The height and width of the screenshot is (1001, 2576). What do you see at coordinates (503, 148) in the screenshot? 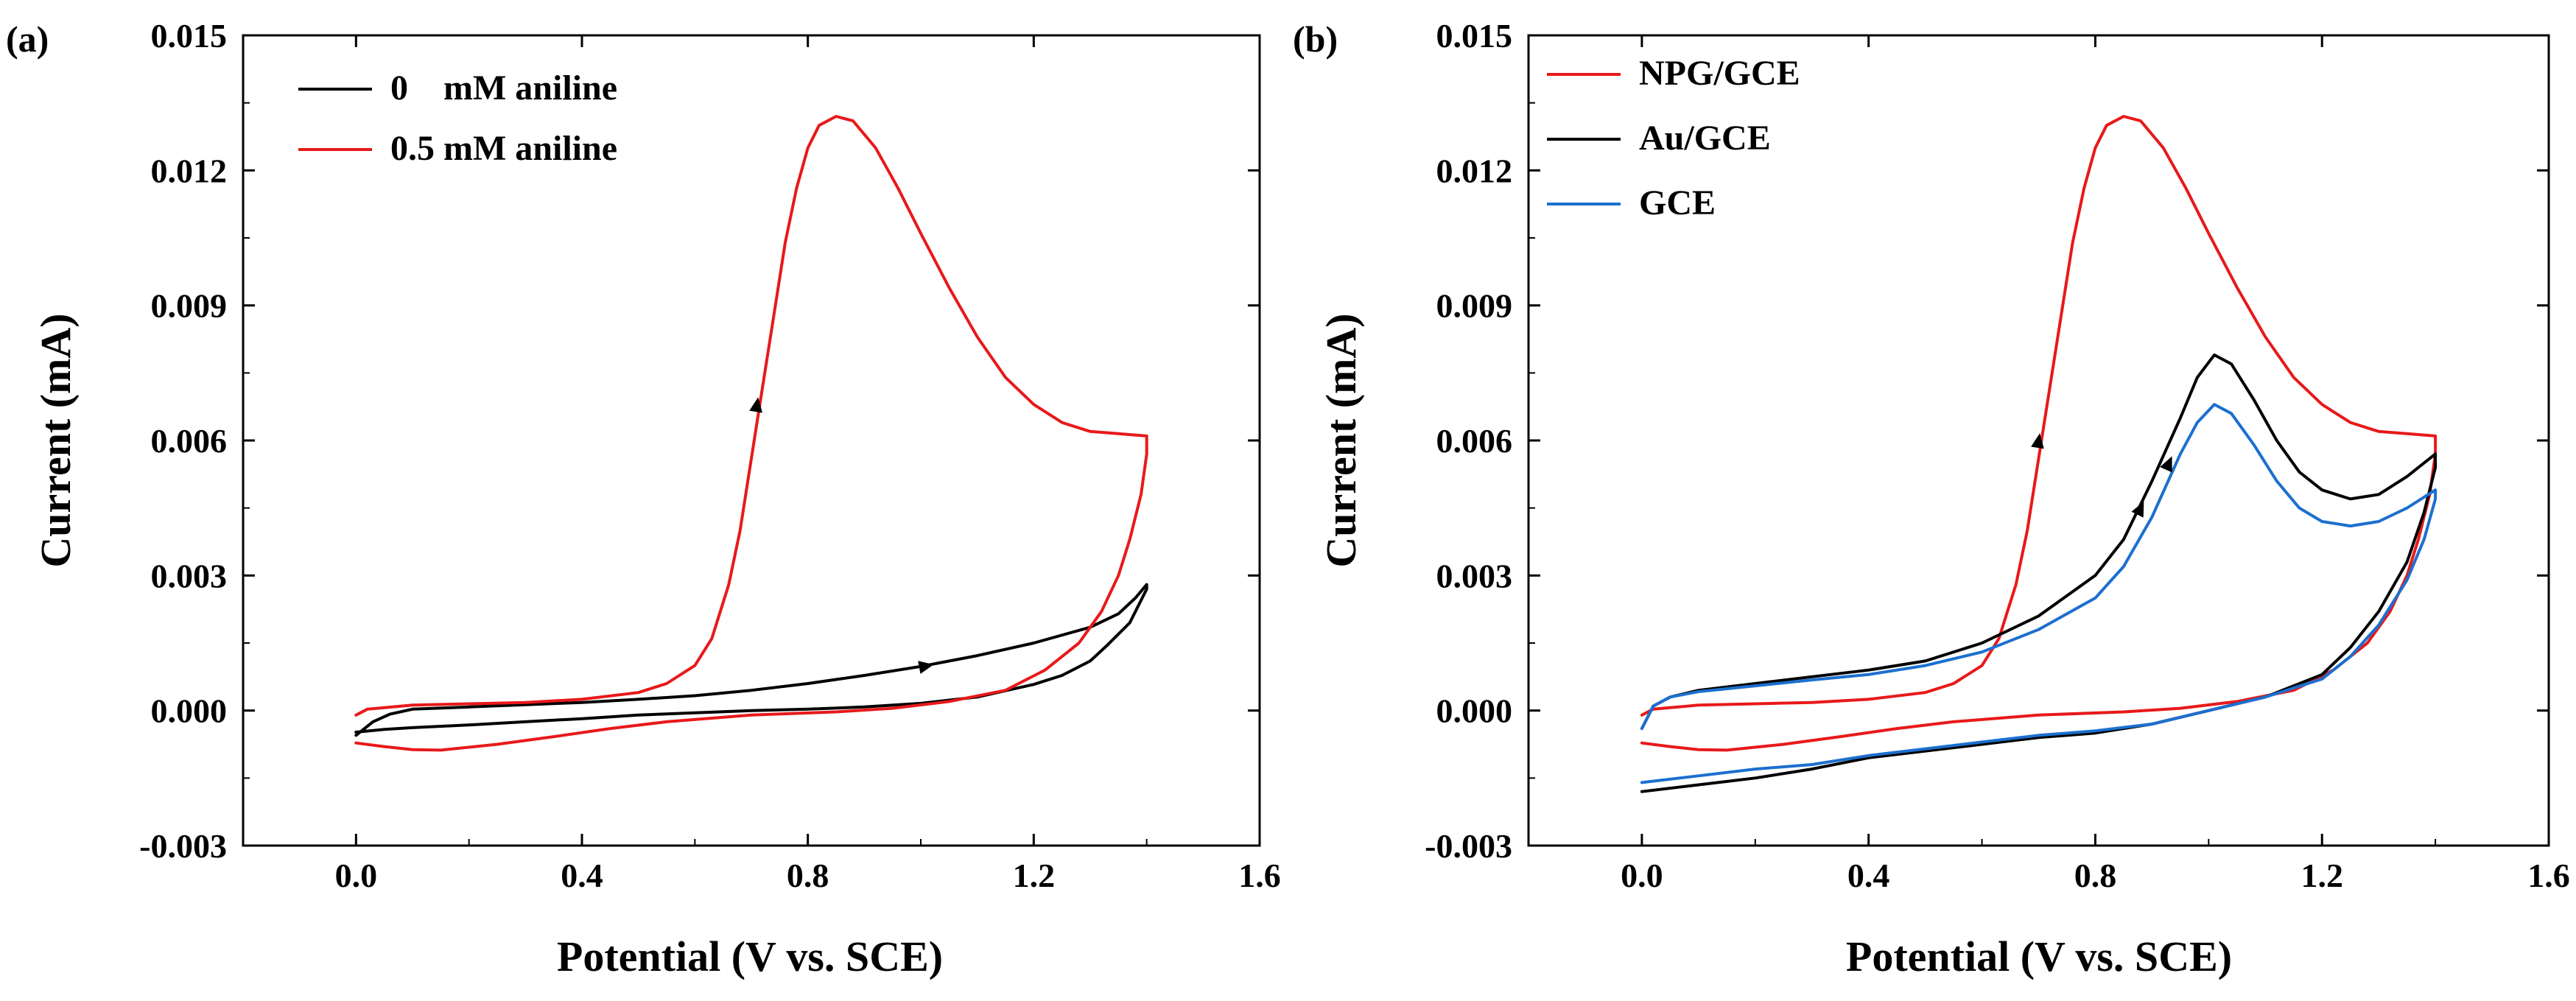
I see `legend-label: 0.5 mM aniline` at bounding box center [503, 148].